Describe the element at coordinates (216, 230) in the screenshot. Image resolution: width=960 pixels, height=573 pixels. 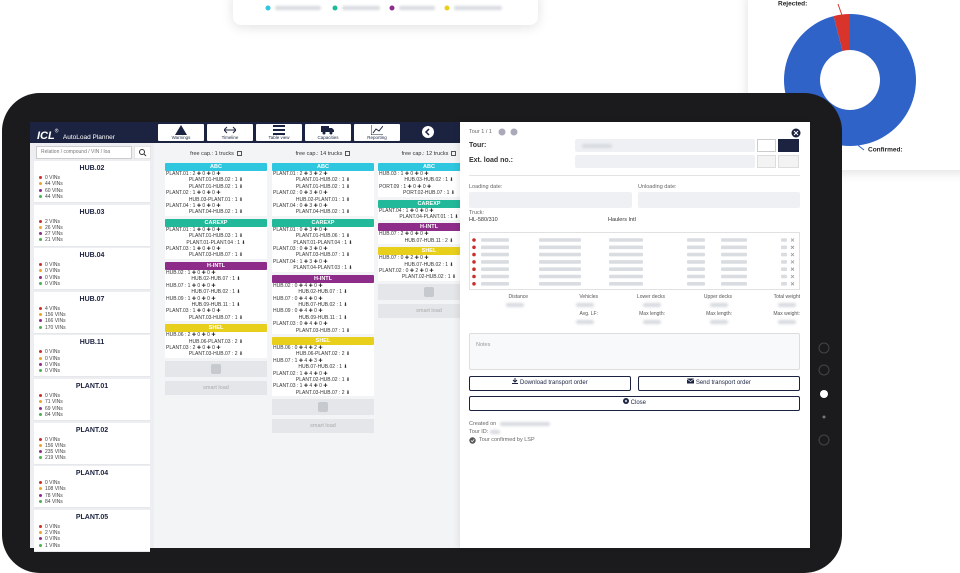
I see `tour-head: PLANT.01 : 1 ✚ 0 ✚ 0 ✚` at that location.